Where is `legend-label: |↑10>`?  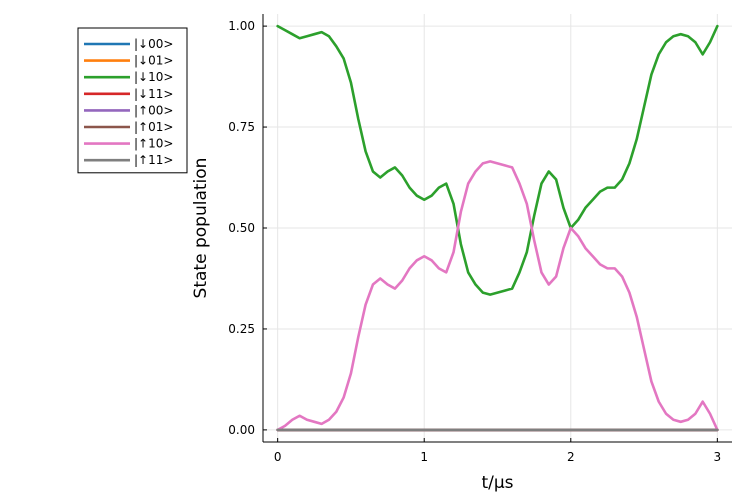
legend-label: |↑10> is located at coordinates (153, 144).